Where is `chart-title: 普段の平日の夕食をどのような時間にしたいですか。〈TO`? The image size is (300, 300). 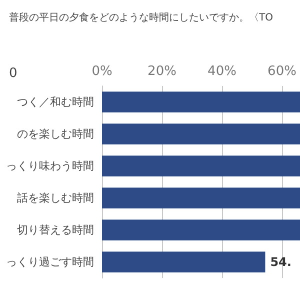 chart-title: 普段の平日の夕食をどのような時間にしたいですか。〈TO is located at coordinates (141, 18).